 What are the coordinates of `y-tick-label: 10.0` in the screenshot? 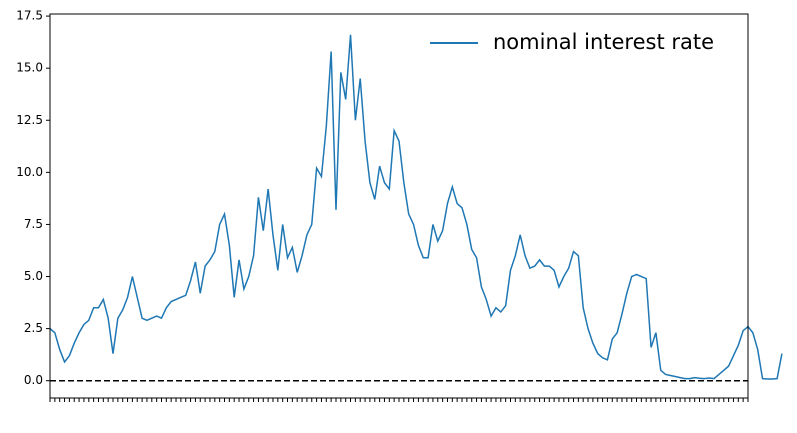 It's located at (29, 172).